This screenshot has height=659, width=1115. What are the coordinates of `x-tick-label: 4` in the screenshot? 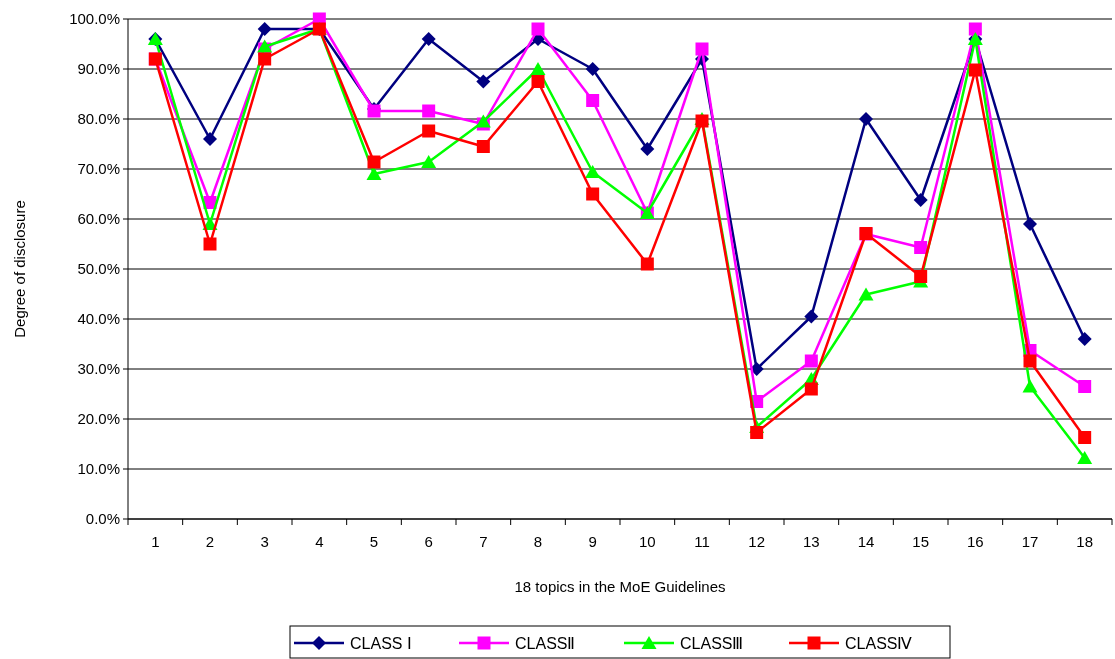 It's located at (319, 541).